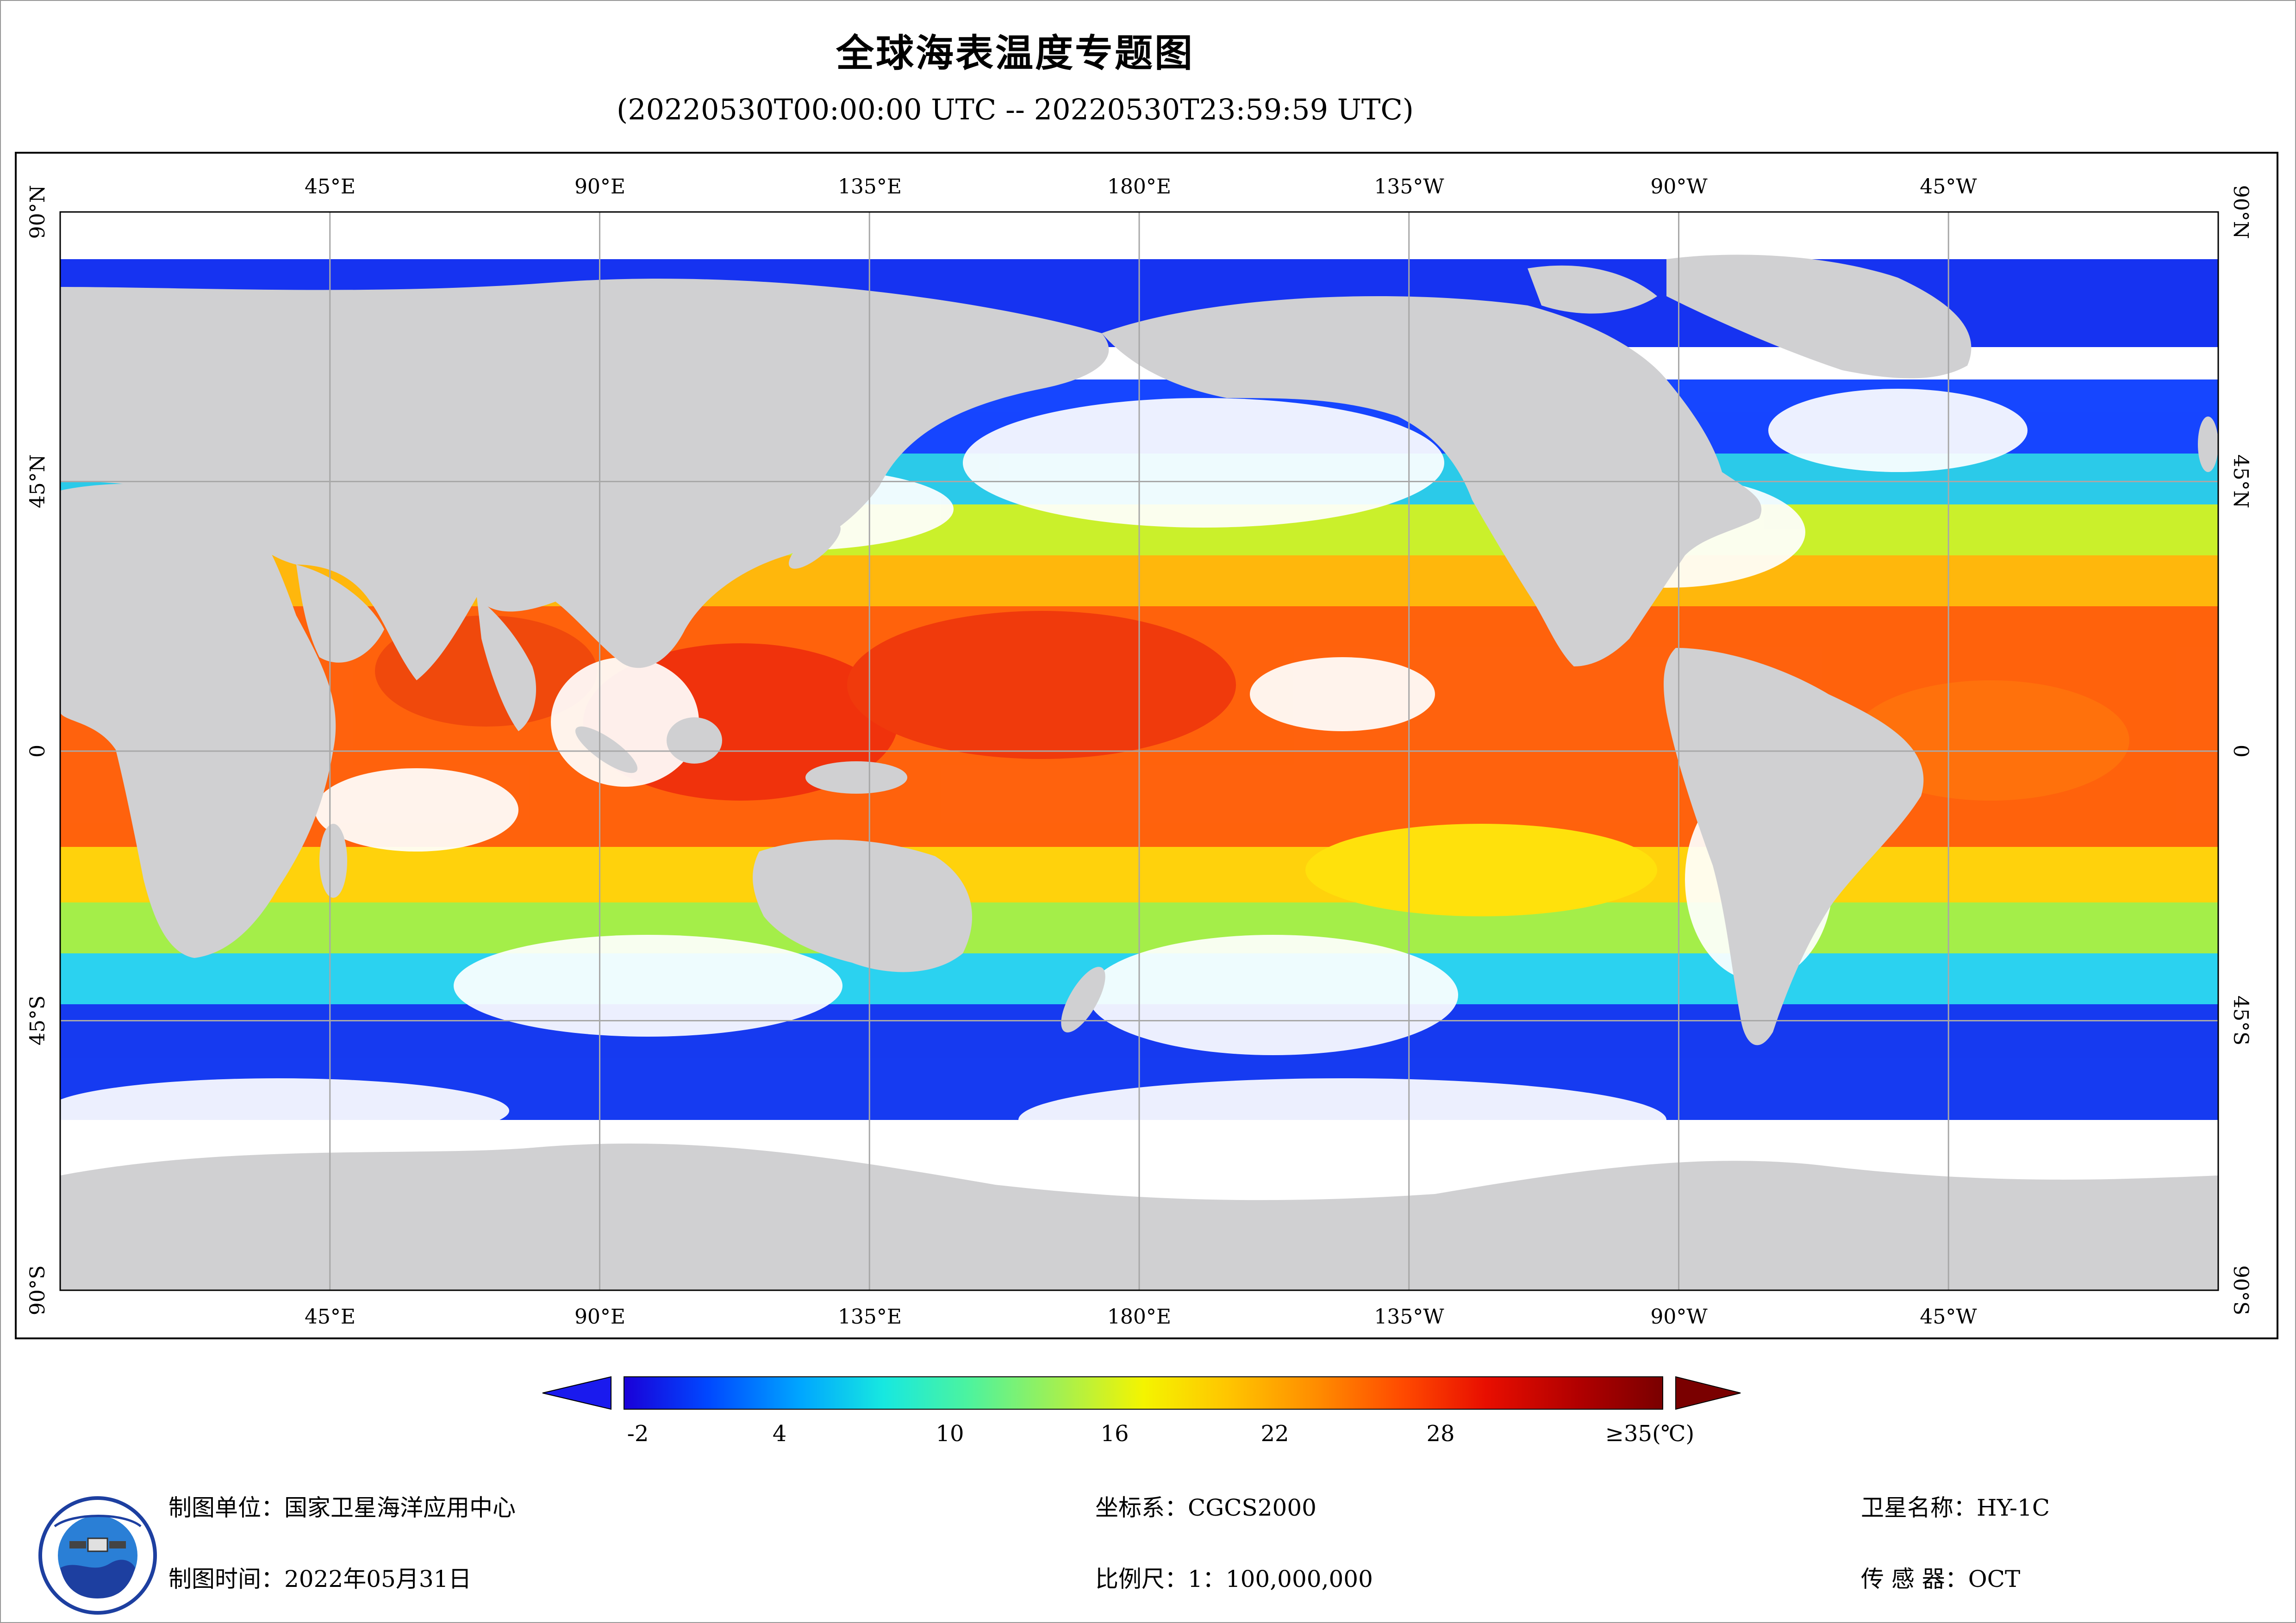 Image resolution: width=2296 pixels, height=1623 pixels. Describe the element at coordinates (1794, 846) in the screenshot. I see `land-south-america` at that location.